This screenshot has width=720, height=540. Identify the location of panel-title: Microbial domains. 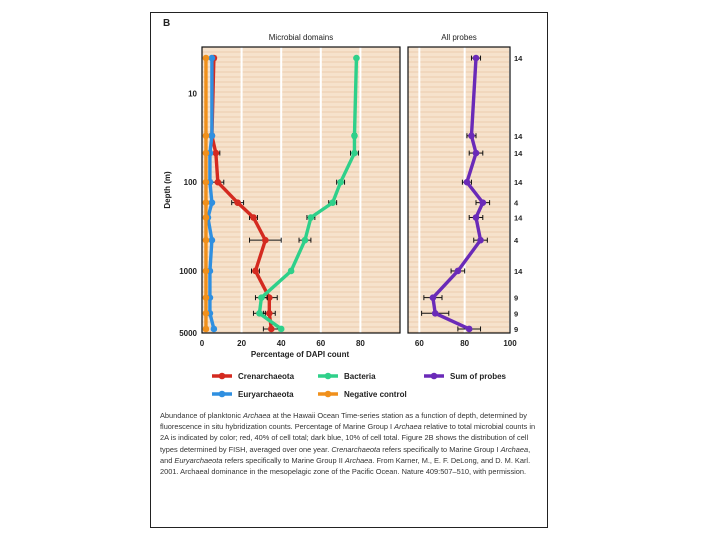
(301, 37).